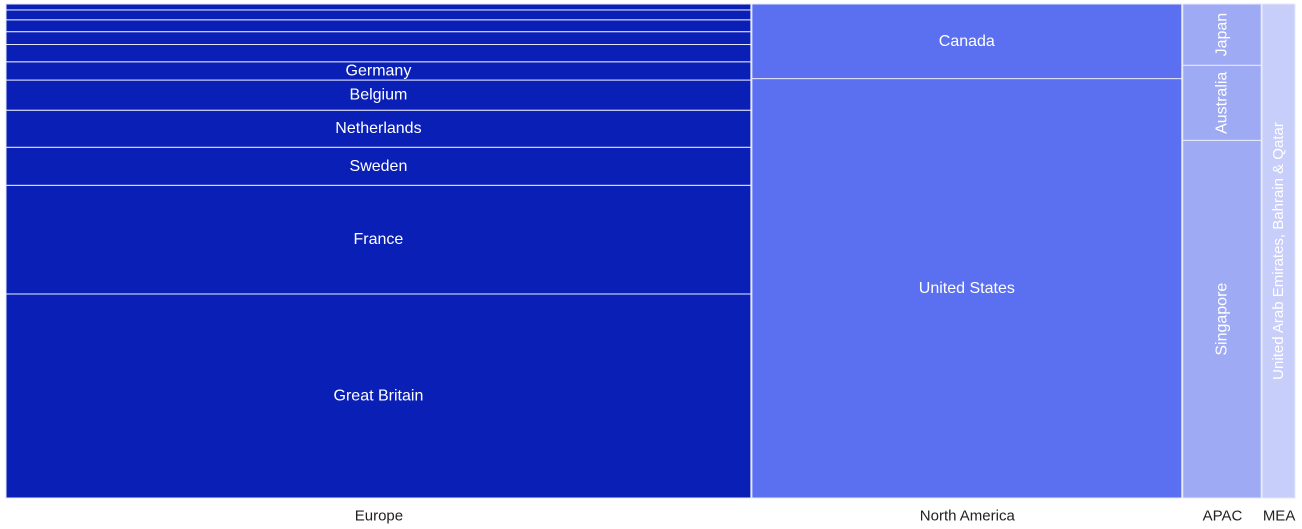 This screenshot has height=529, width=1302. I want to click on cell-label-apac-japan: Japan, so click(1221, 35).